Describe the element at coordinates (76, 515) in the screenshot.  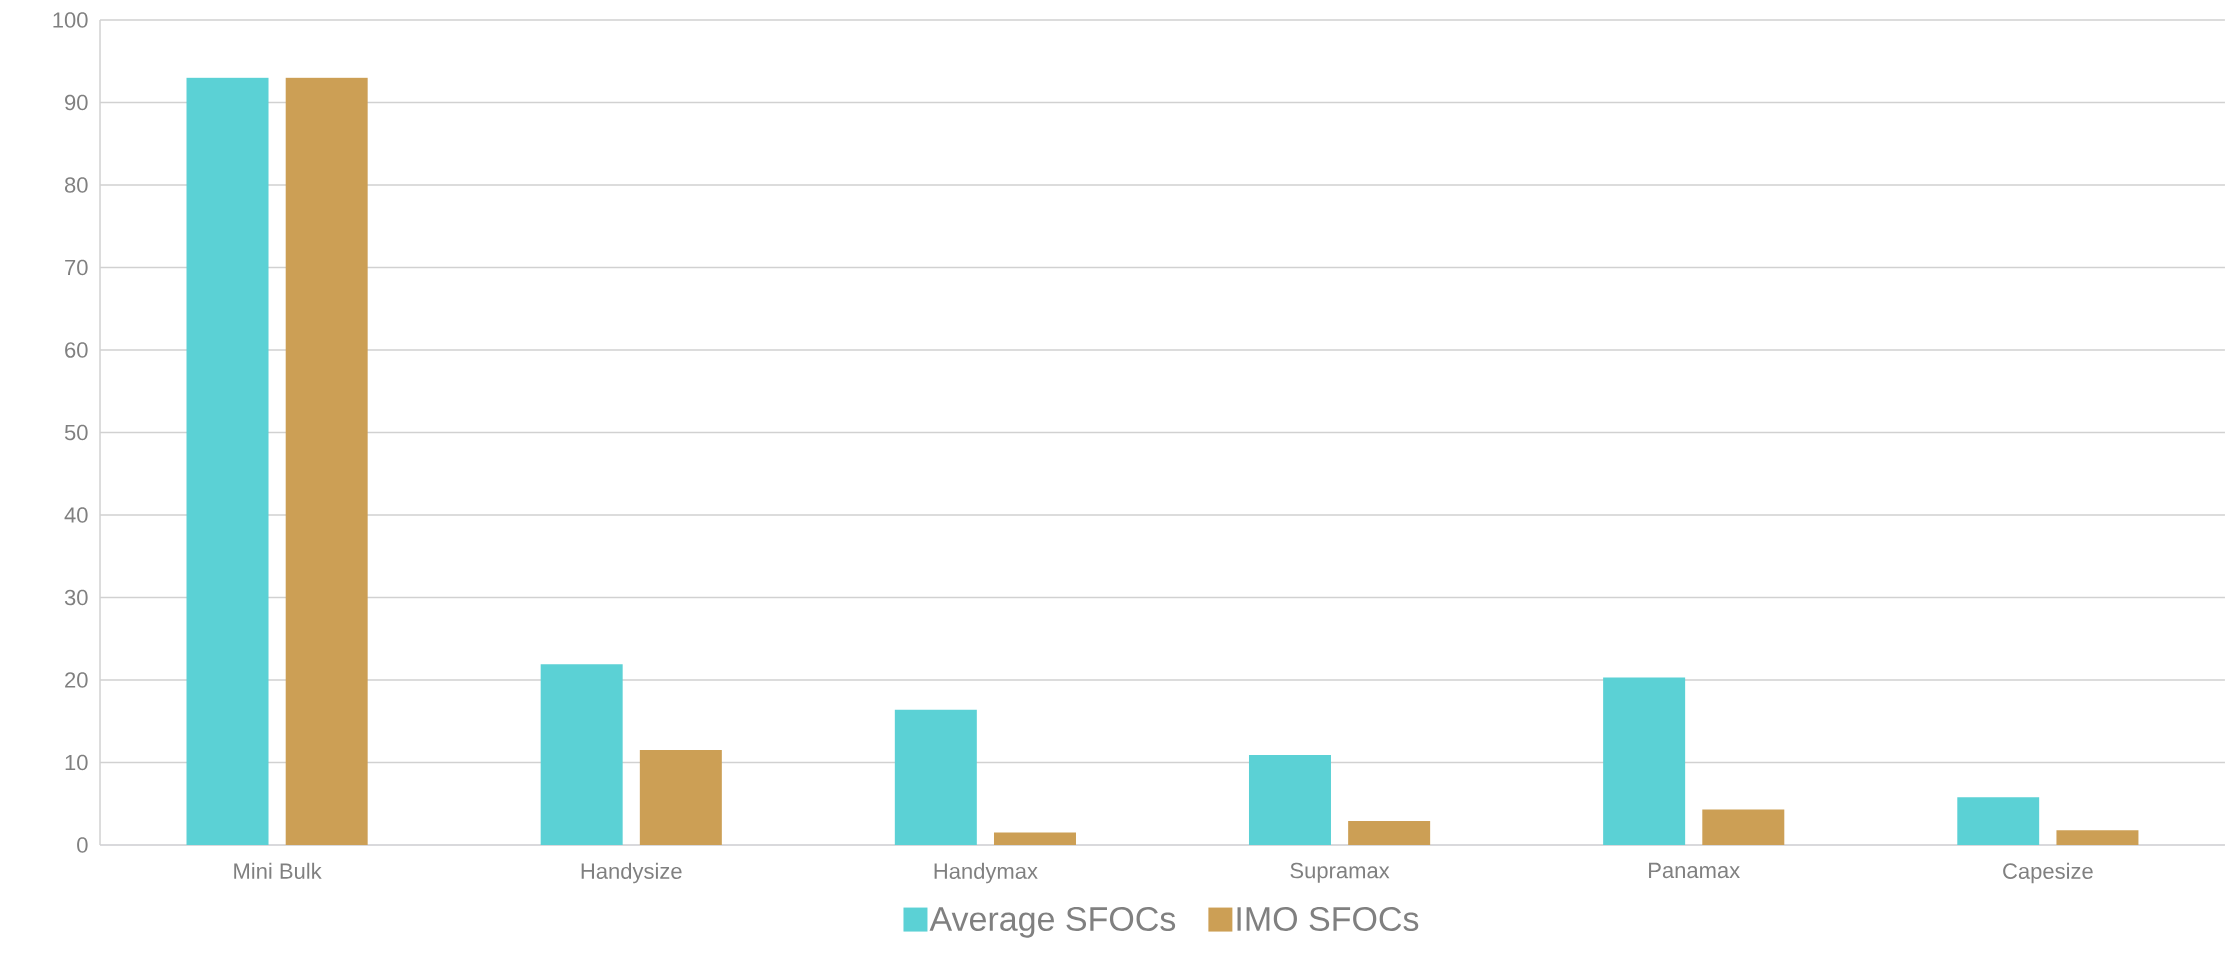
I see `y-tick-label: 40` at that location.